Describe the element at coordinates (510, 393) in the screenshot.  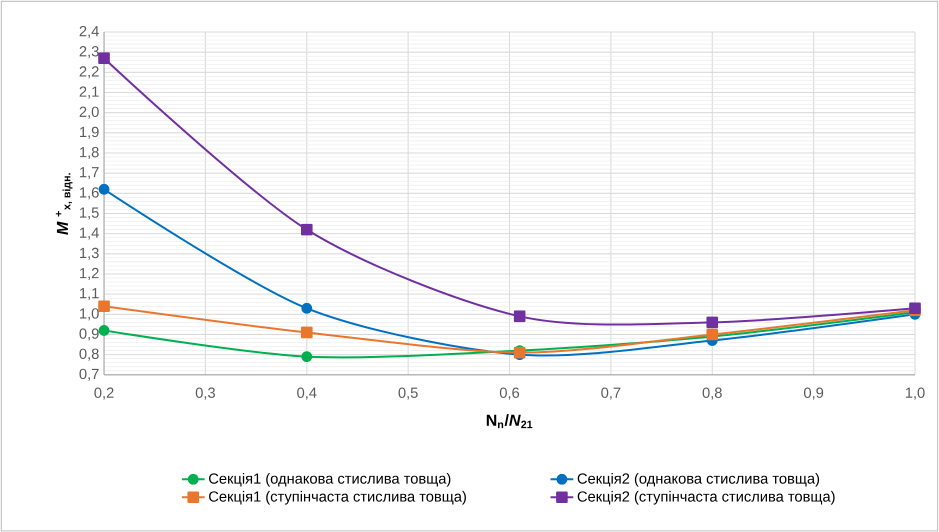
I see `x-tick-label: 0,6` at that location.